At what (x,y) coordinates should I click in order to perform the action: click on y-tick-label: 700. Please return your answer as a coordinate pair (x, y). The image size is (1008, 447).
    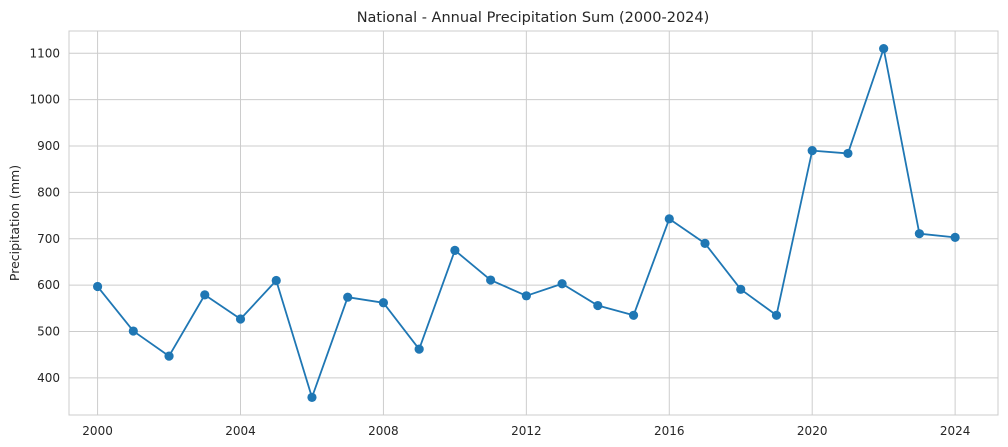
    Looking at the image, I should click on (48, 239).